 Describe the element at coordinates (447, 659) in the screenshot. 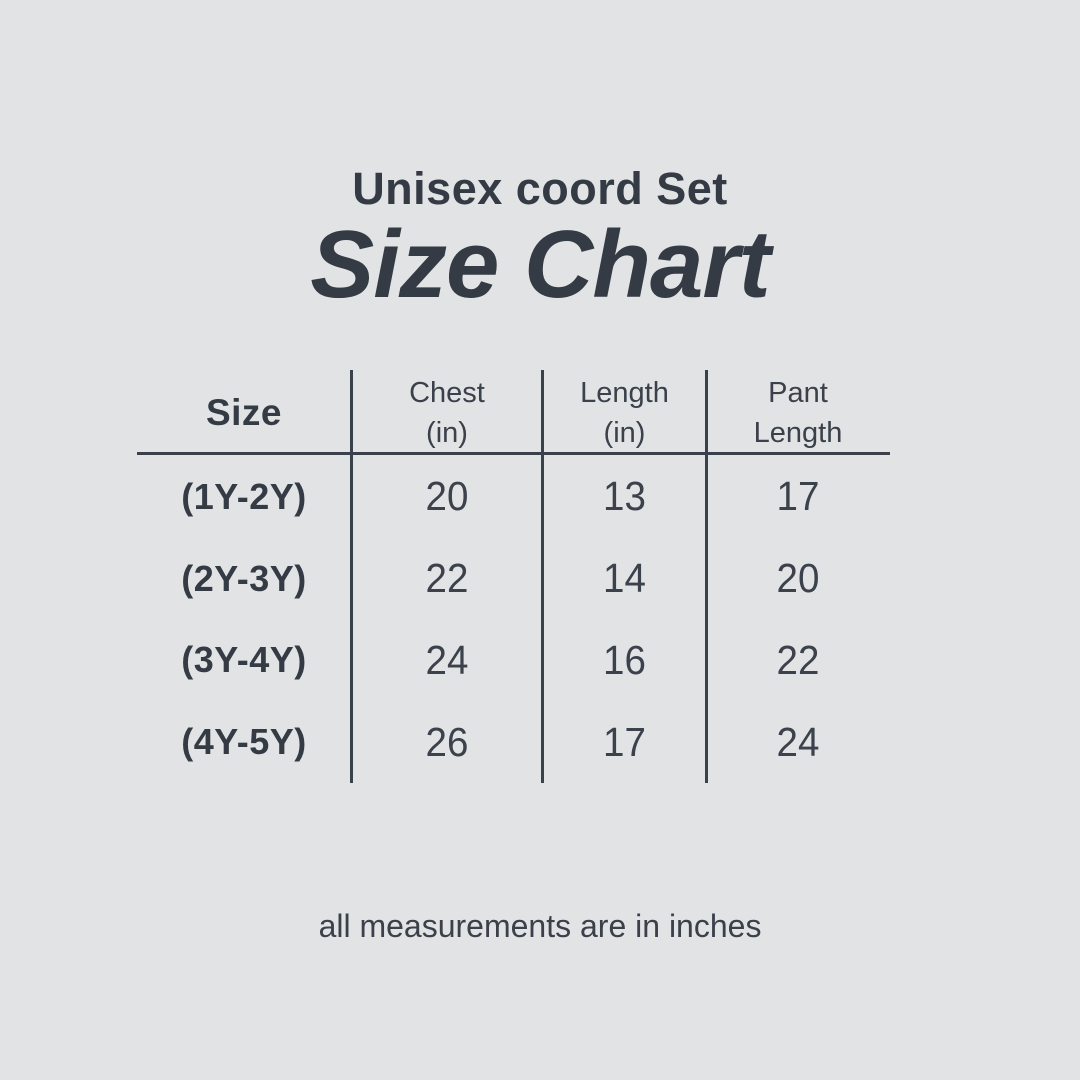

I see `row-3-chest-value: 24` at that location.